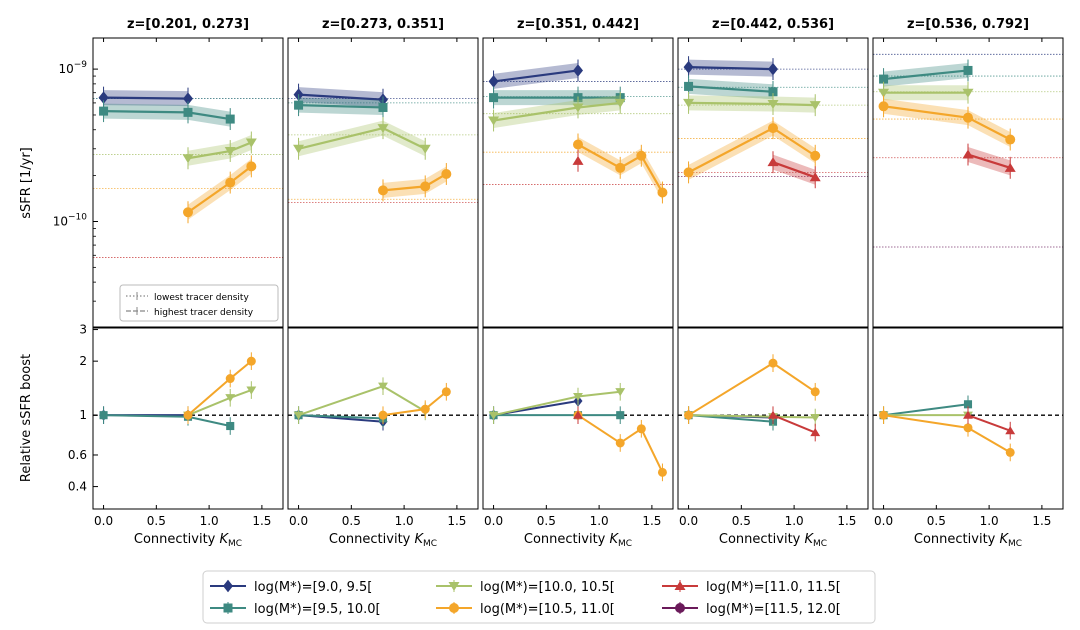 The image size is (1080, 630). Describe the element at coordinates (578, 24) in the screenshot. I see `panel-title: z=[0.351, 0.442]` at that location.